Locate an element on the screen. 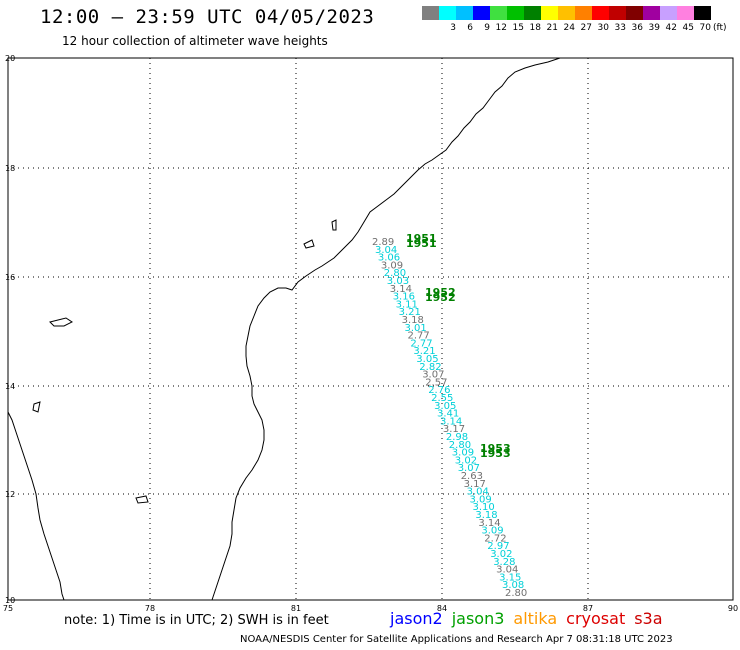 This screenshot has height=650, width=740. colorbar-label: 15 is located at coordinates (518, 28).